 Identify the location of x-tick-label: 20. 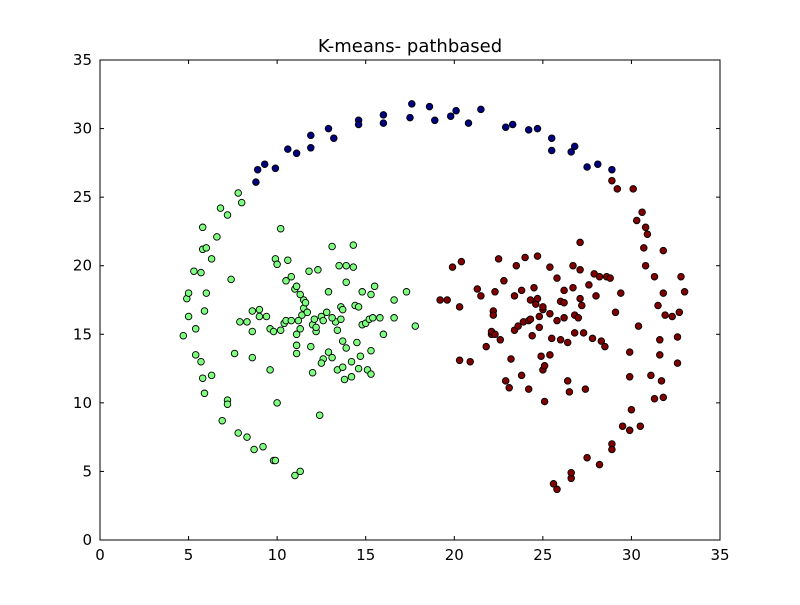
(454, 555).